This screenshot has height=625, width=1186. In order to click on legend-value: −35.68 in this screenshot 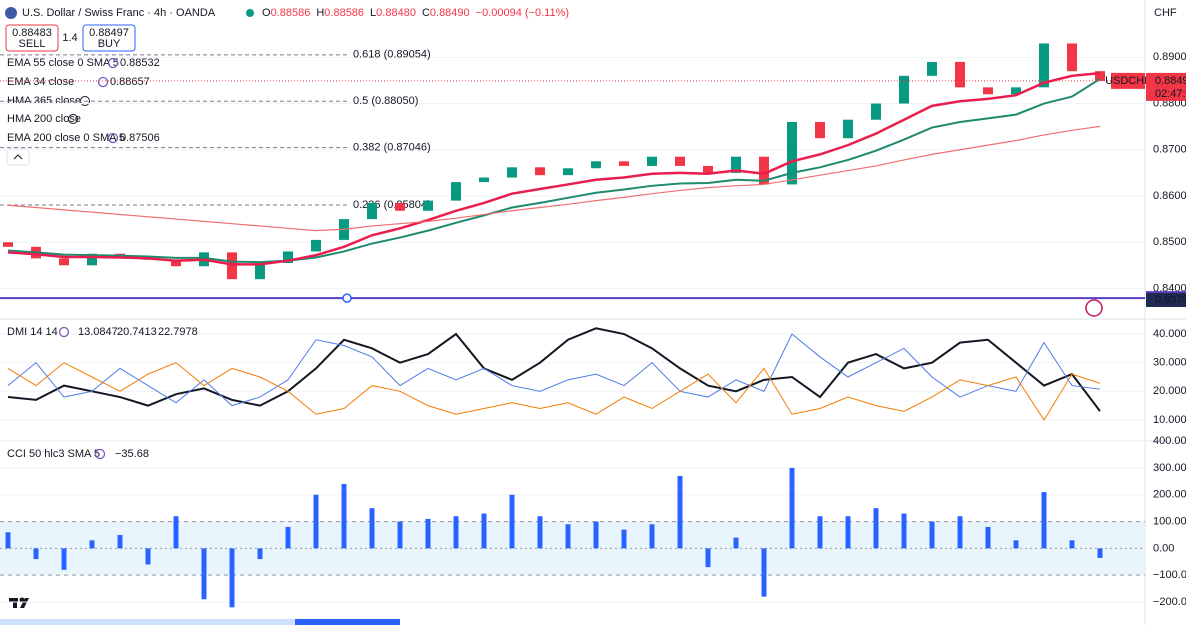, I will do `click(132, 454)`.